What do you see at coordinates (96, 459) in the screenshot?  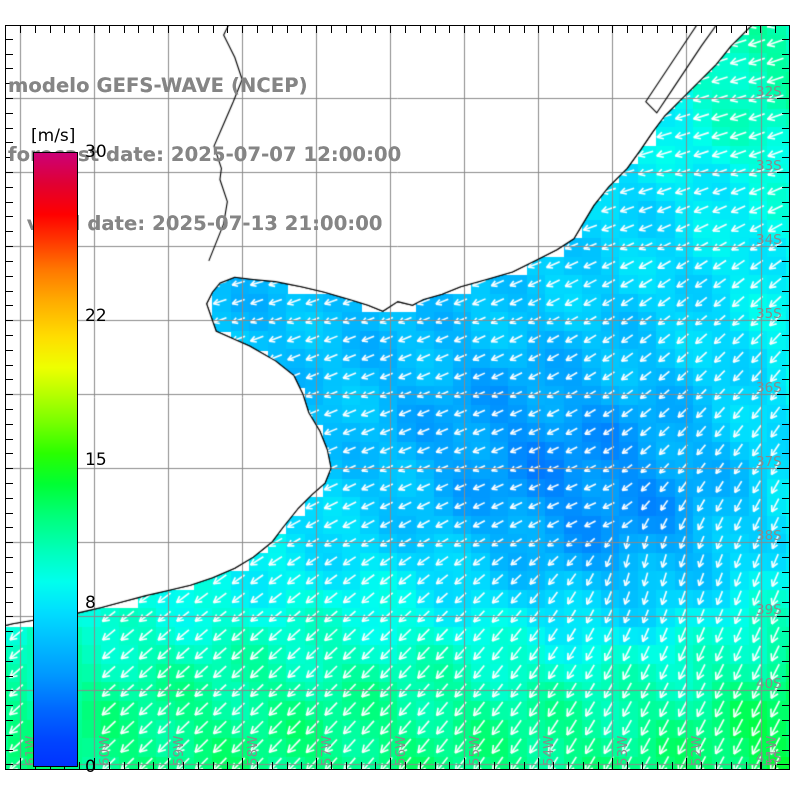 I see `colorbar-tick-15: 15` at bounding box center [96, 459].